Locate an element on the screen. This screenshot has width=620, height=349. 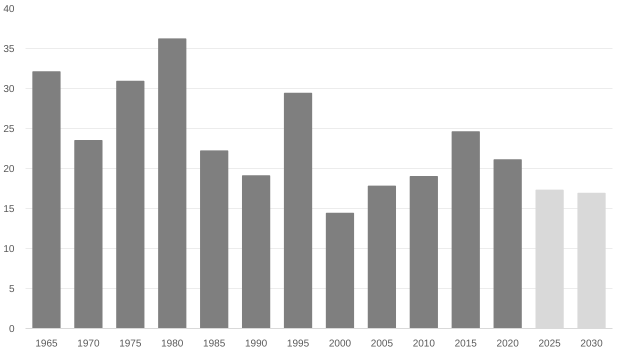
y-tick-label: 0 is located at coordinates (11, 329).